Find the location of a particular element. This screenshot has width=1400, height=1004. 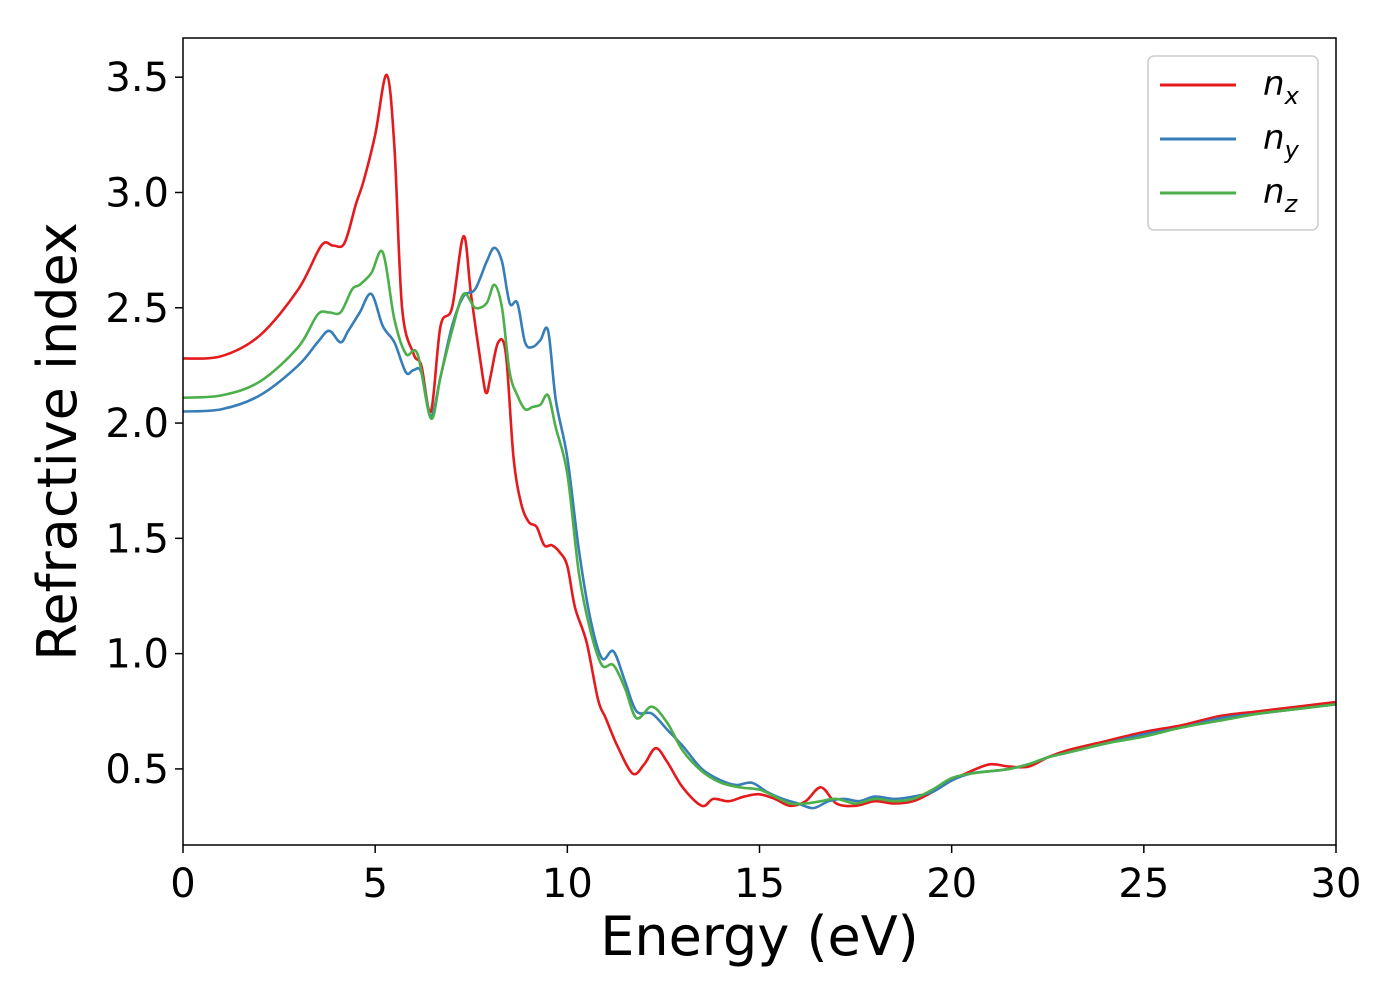

x-tick-label: 30 is located at coordinates (1336, 884).